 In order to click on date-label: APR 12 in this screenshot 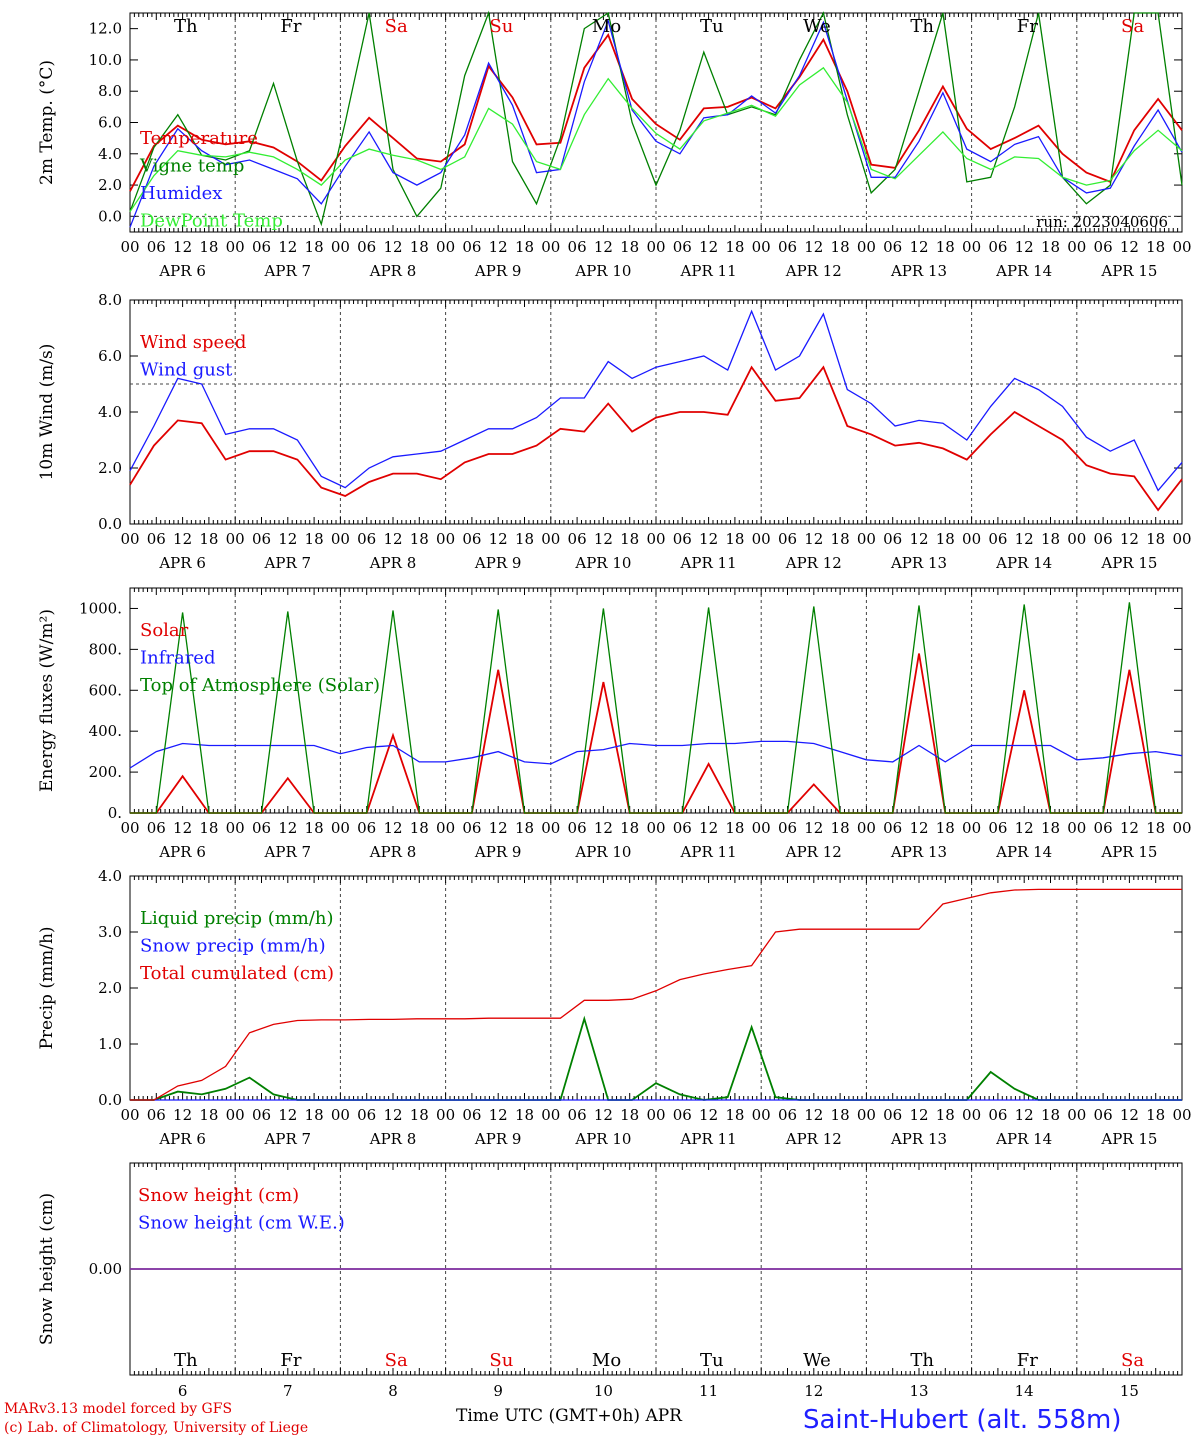, I will do `click(813, 563)`.